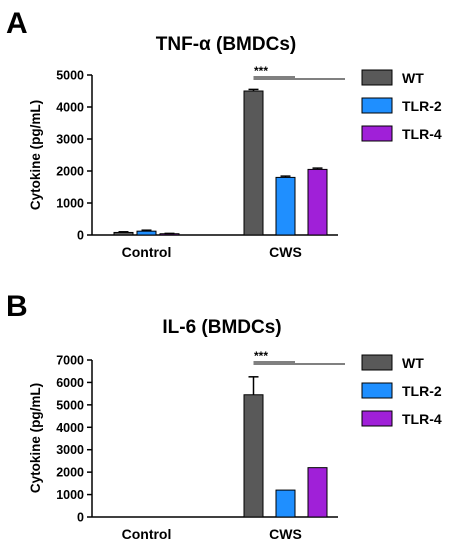 The width and height of the screenshot is (465, 550). I want to click on y-tick-label: 7000, so click(70, 361).